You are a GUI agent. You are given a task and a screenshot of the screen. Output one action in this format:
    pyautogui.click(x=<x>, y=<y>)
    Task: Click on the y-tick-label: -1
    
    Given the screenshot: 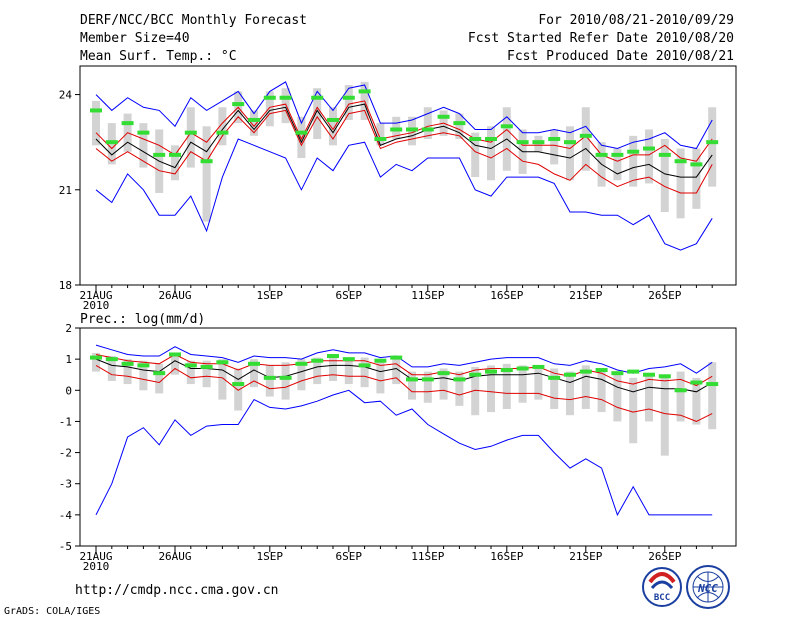 What is the action you would take?
    pyautogui.click(x=65, y=421)
    